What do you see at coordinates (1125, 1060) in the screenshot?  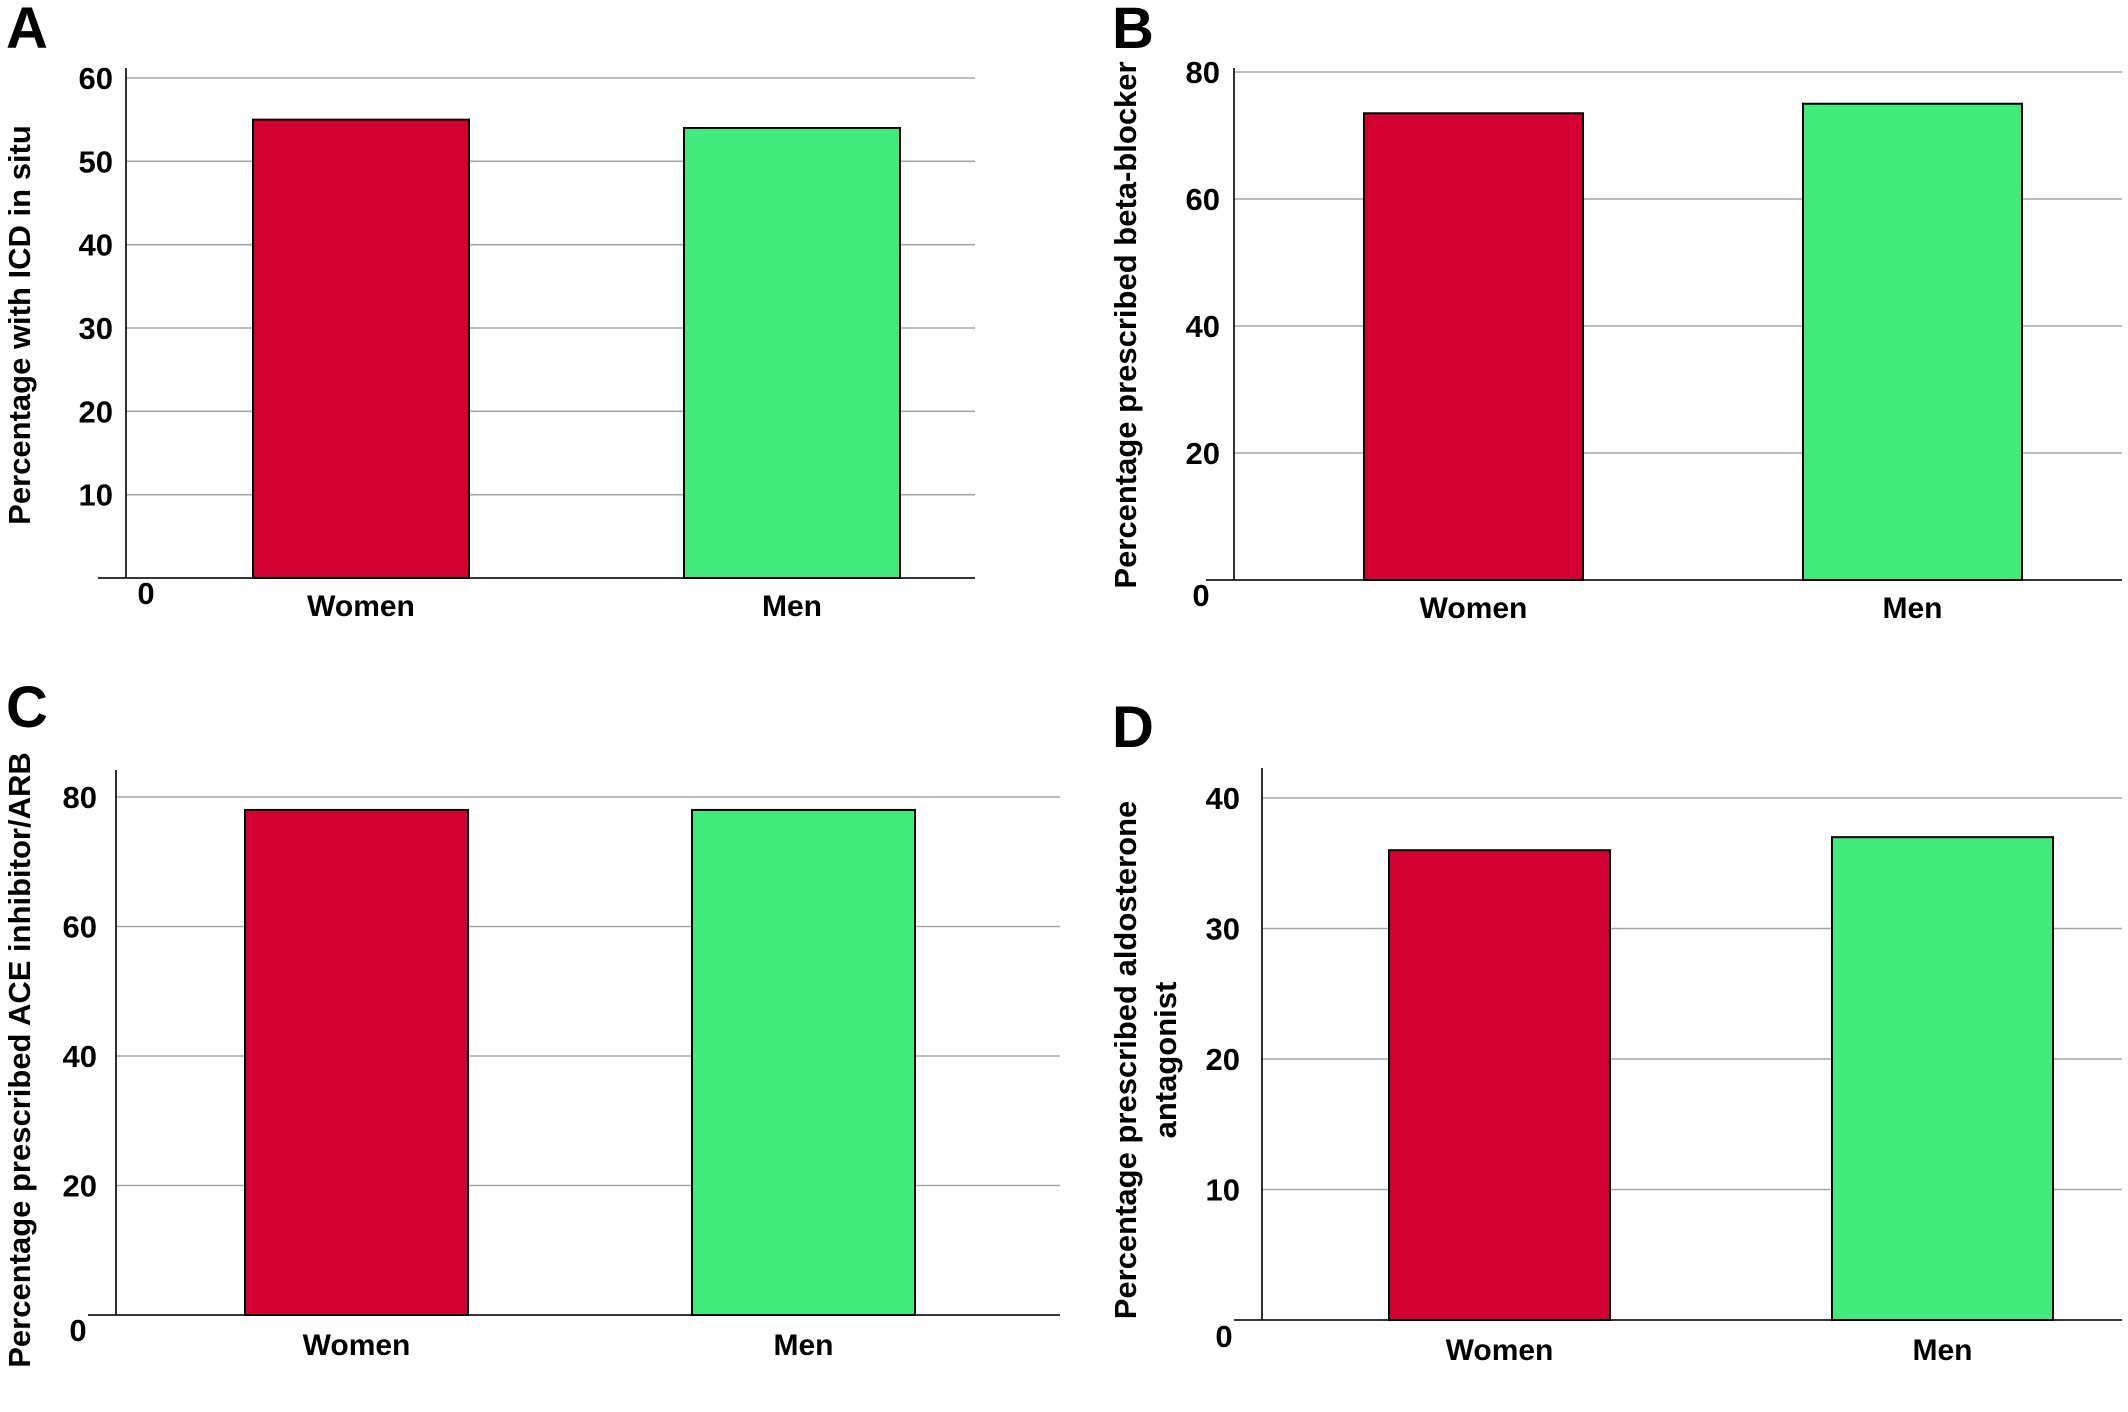 I see `y-axis-title: Percentage prescribed aldosterone` at bounding box center [1125, 1060].